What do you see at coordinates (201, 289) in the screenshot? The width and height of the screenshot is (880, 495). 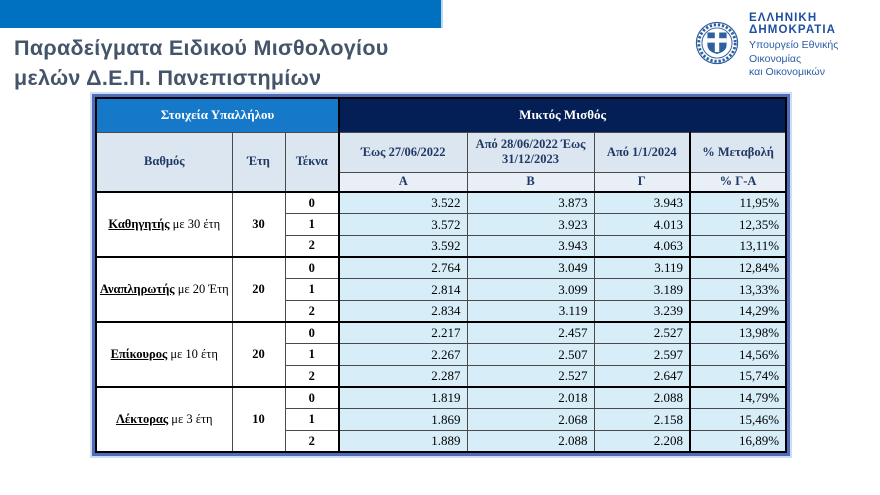 I see `rank-suffix: με 20 Έτη` at bounding box center [201, 289].